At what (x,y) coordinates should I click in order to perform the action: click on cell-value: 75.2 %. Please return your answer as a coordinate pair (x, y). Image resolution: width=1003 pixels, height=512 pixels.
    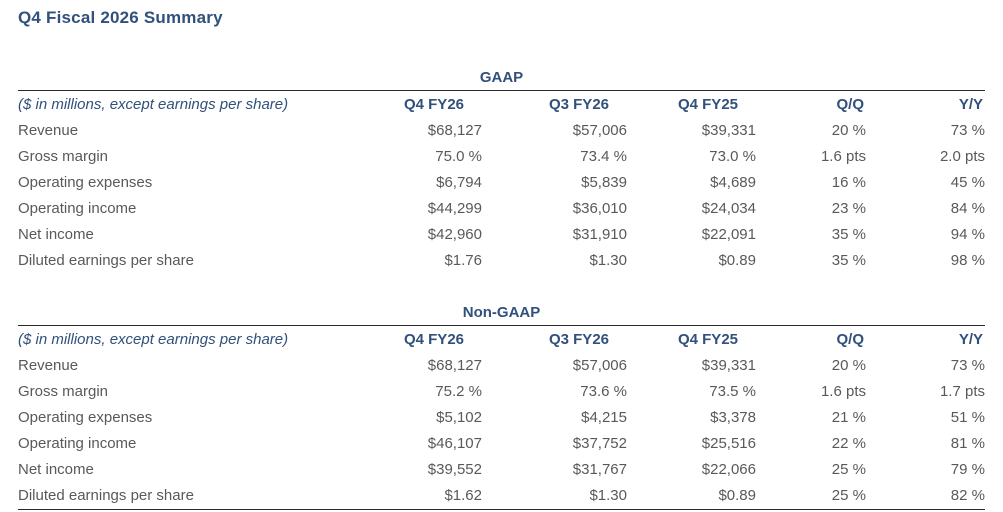
    Looking at the image, I should click on (458, 391).